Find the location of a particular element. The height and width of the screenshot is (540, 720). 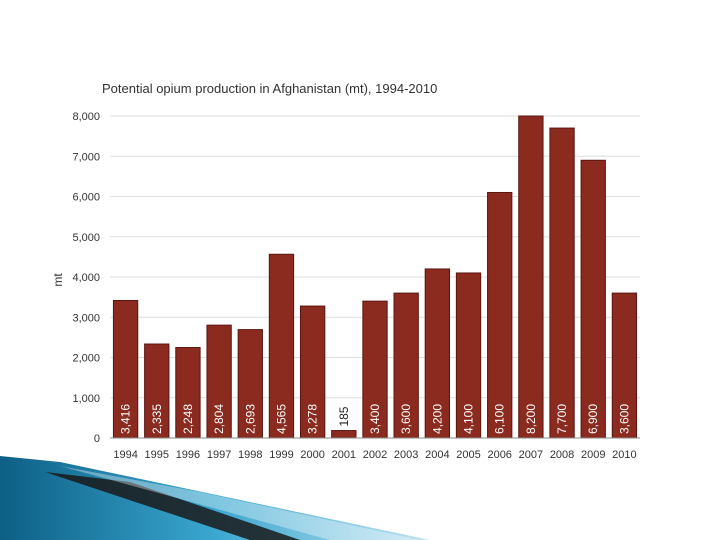

data-label: 3,416 is located at coordinates (126, 419).